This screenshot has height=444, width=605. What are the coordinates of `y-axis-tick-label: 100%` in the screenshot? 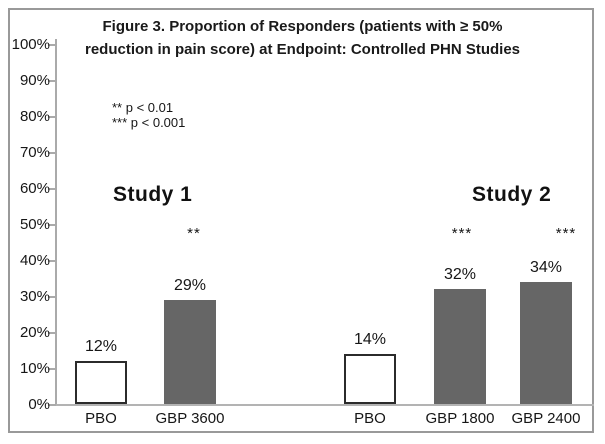 It's located at (30, 44).